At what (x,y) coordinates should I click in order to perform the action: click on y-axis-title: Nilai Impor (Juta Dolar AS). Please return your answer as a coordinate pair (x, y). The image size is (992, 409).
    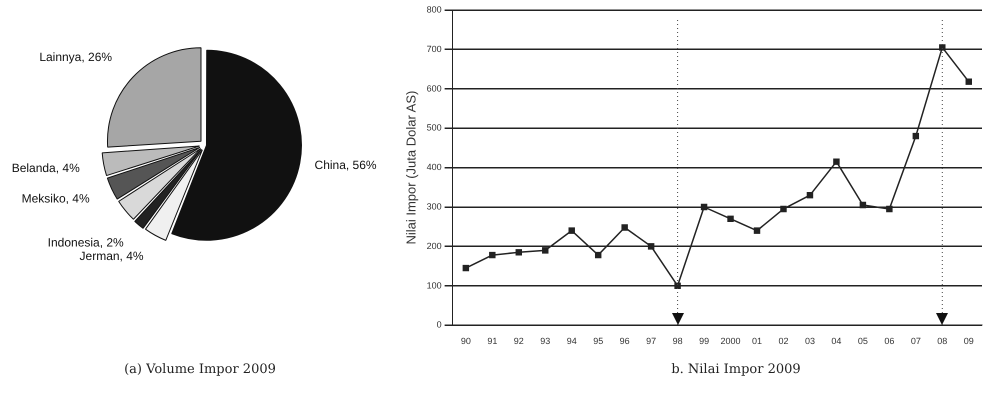
    Looking at the image, I should click on (410, 167).